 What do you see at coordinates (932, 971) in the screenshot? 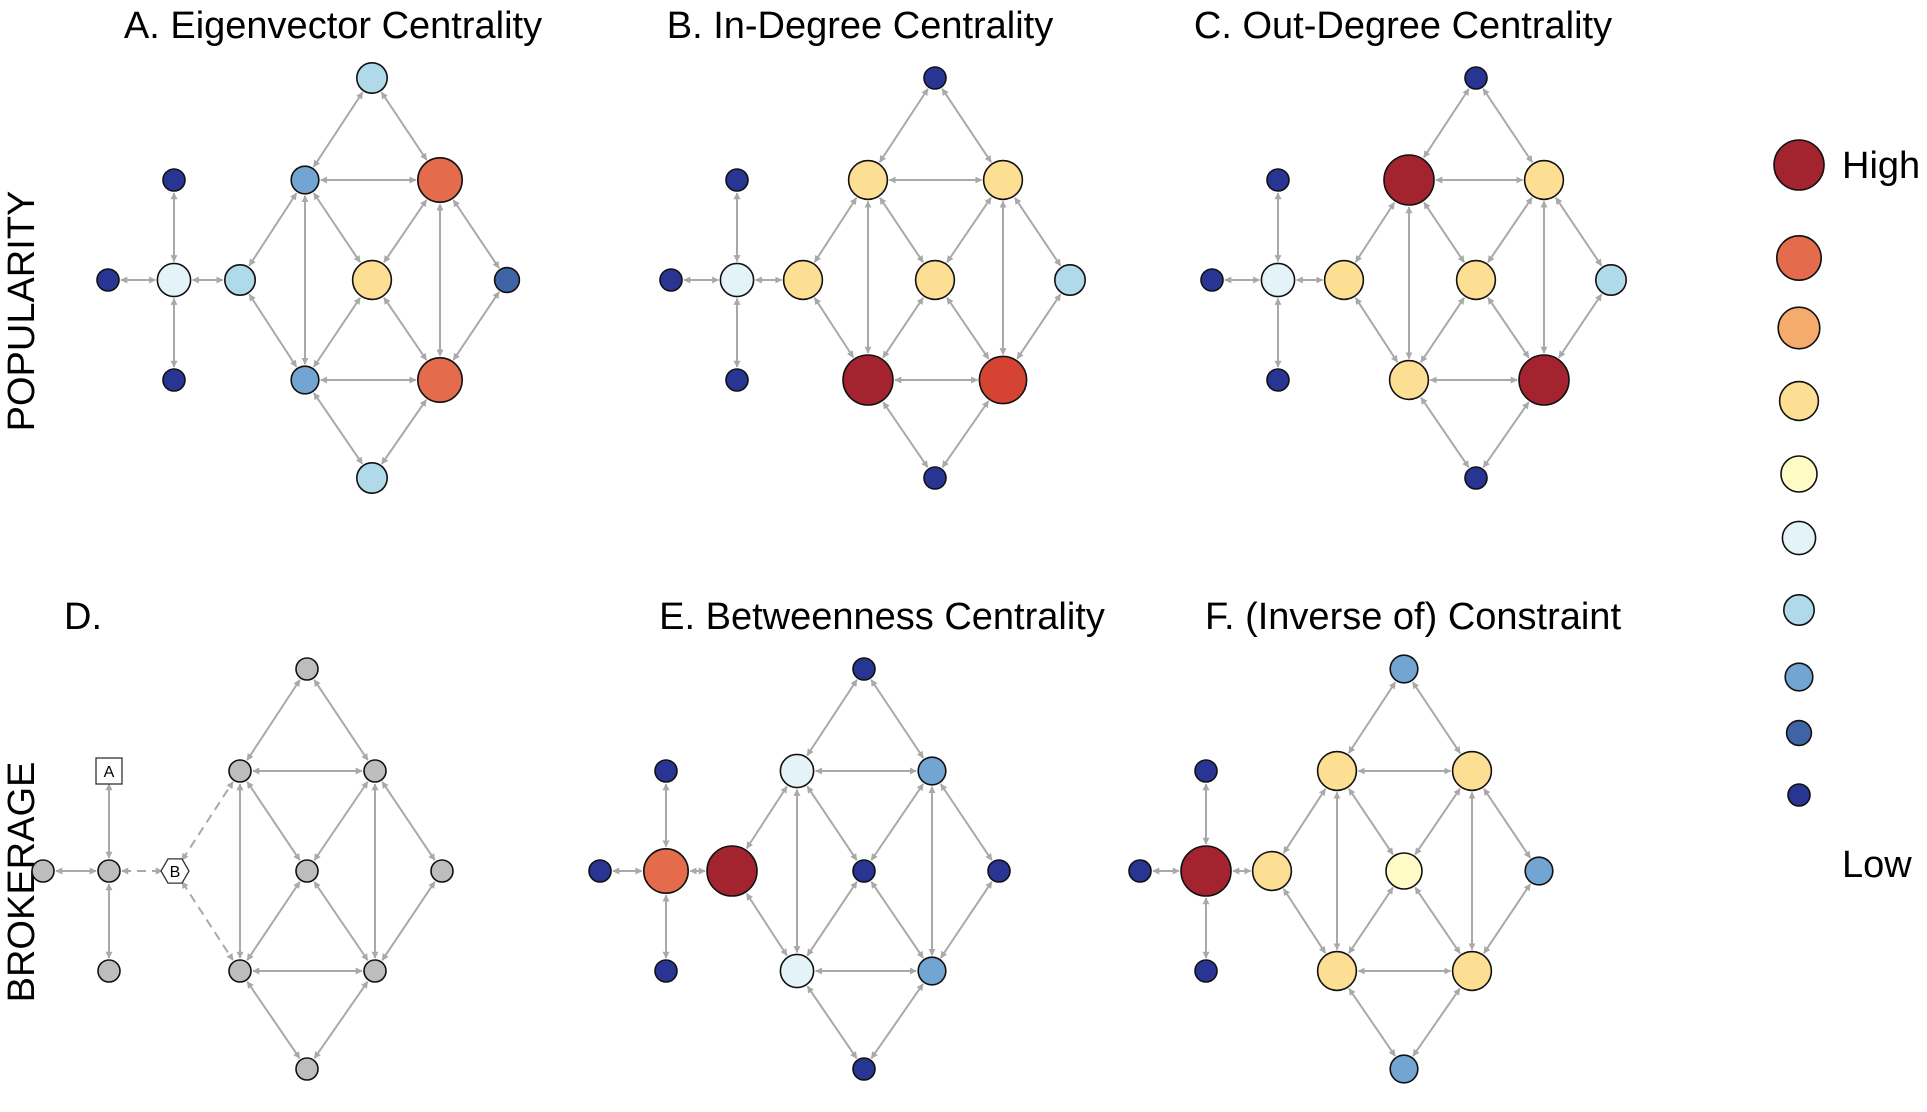
I see `node-e-R2` at bounding box center [932, 971].